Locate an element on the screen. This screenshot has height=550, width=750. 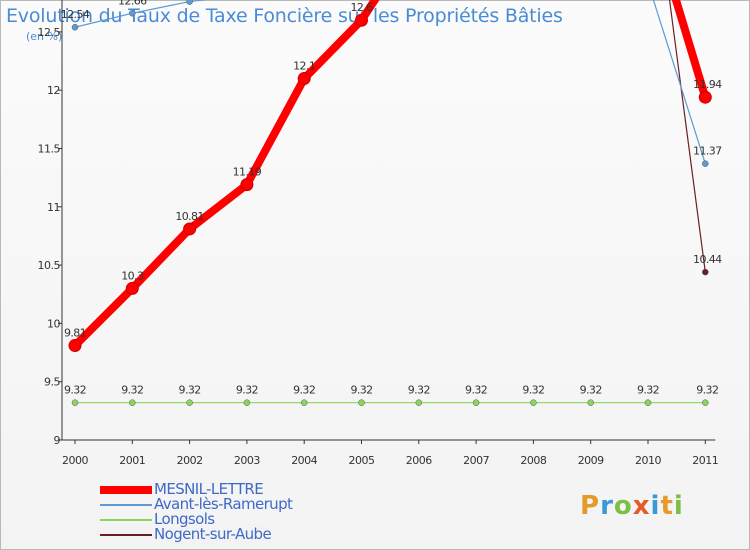
legend-label: Avant-lès-Ramerupt is located at coordinates (223, 504).